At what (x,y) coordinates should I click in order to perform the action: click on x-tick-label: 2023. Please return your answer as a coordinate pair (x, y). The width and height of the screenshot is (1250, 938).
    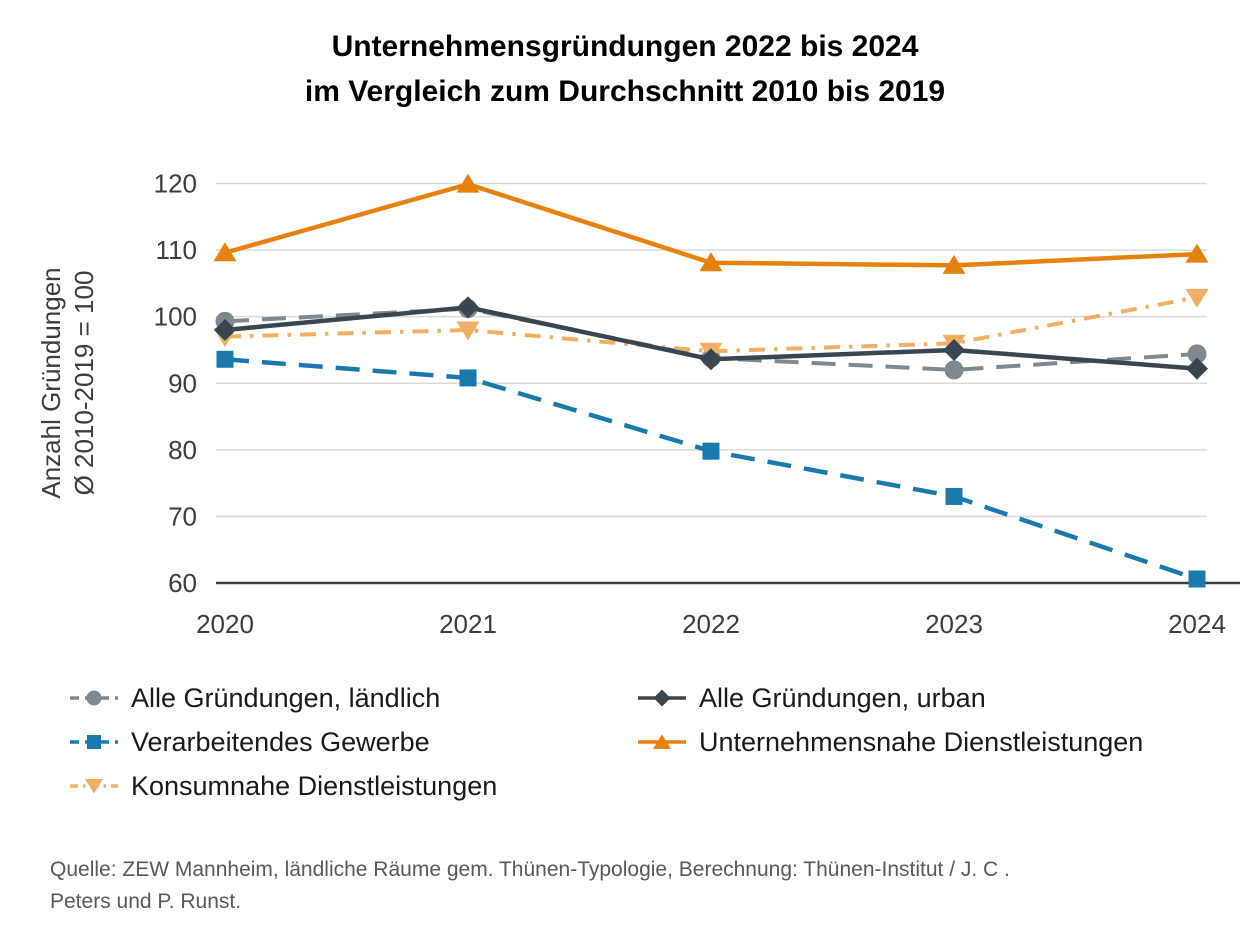
    Looking at the image, I should click on (954, 624).